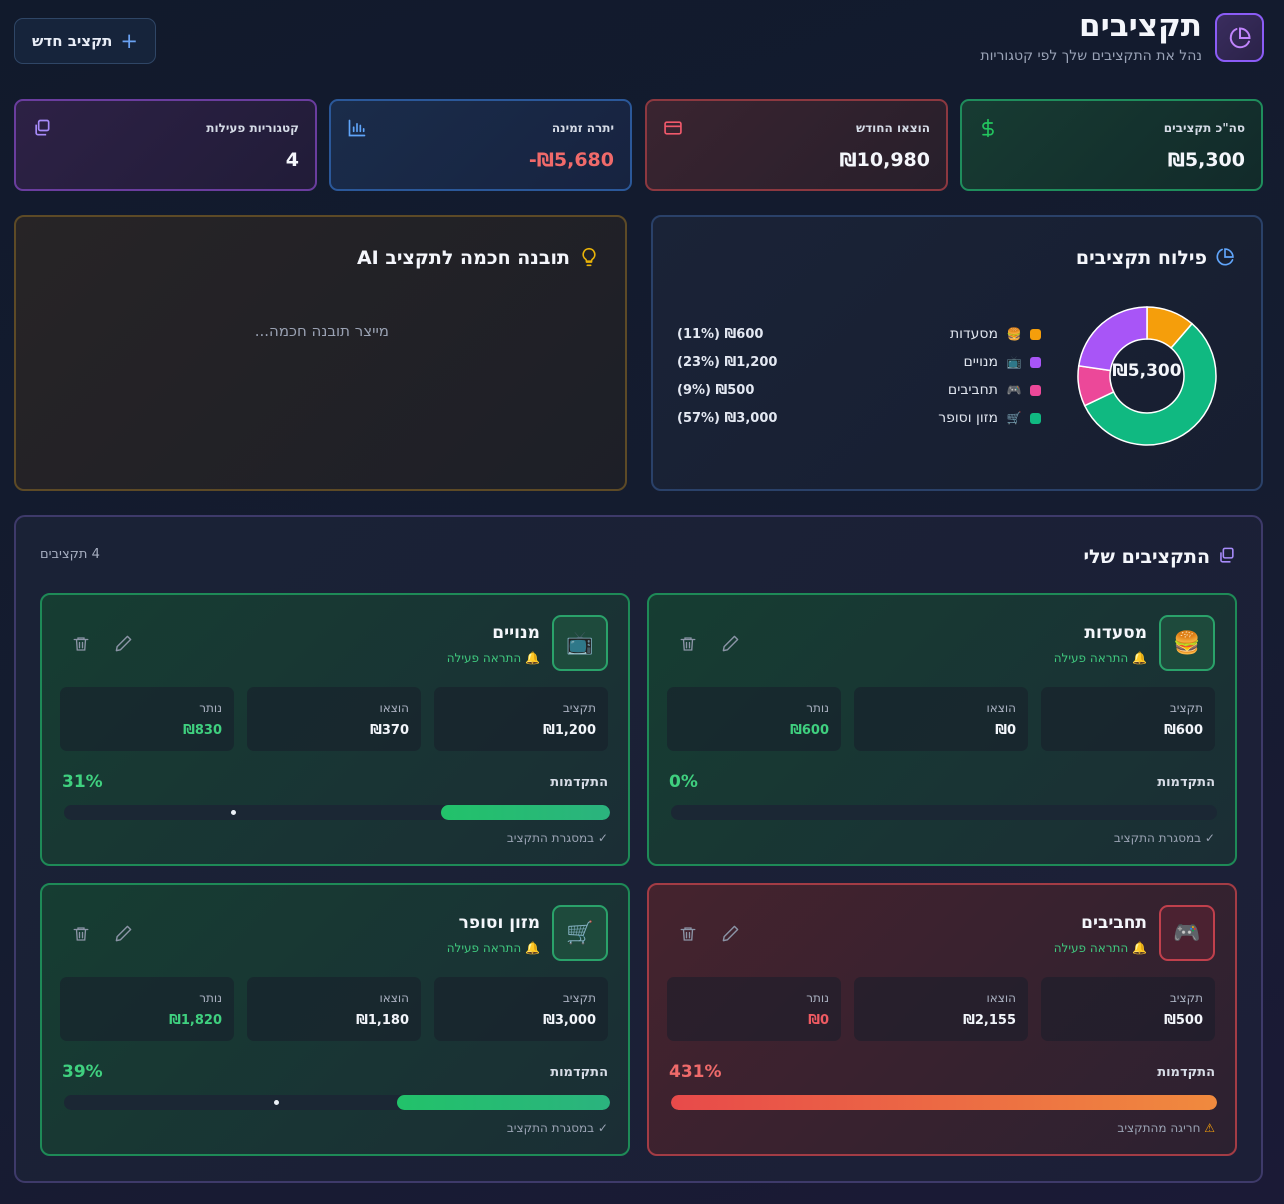 The width and height of the screenshot is (1284, 1204). Describe the element at coordinates (972, 390) in the screenshot. I see `legend-label: תחביבים` at that location.